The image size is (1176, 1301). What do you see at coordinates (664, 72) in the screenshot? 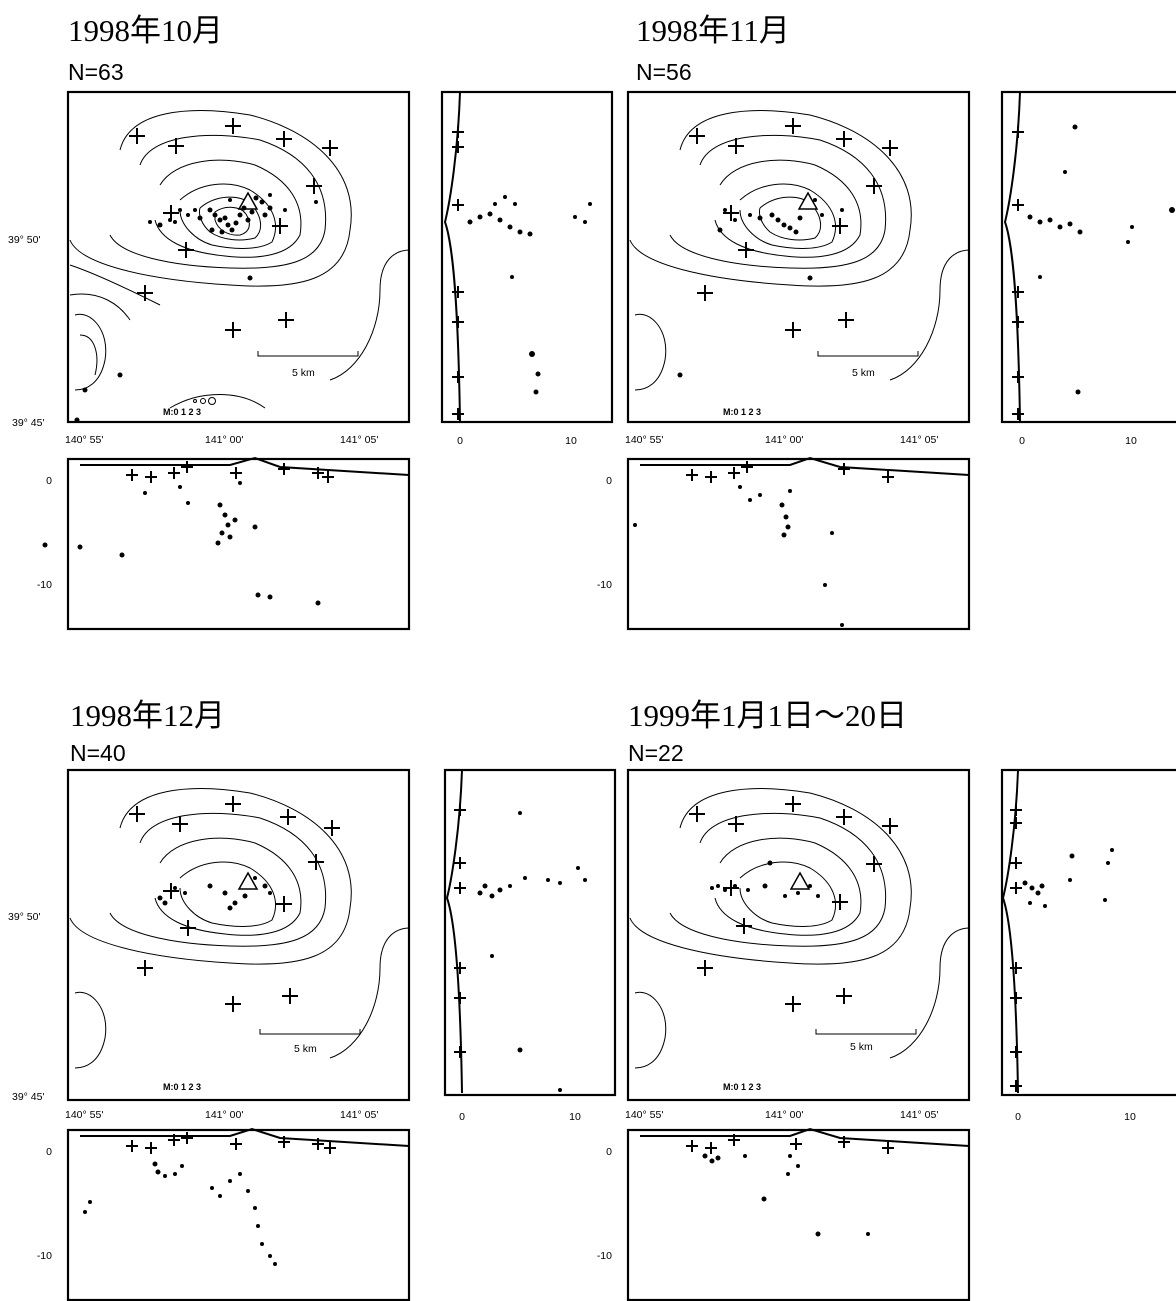
I see `event-count: N=56` at bounding box center [664, 72].